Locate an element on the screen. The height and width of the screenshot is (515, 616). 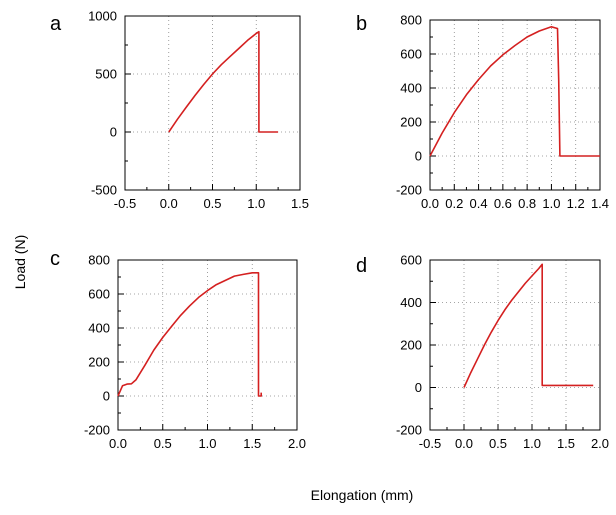
panel-letter: d is located at coordinates (361, 266).